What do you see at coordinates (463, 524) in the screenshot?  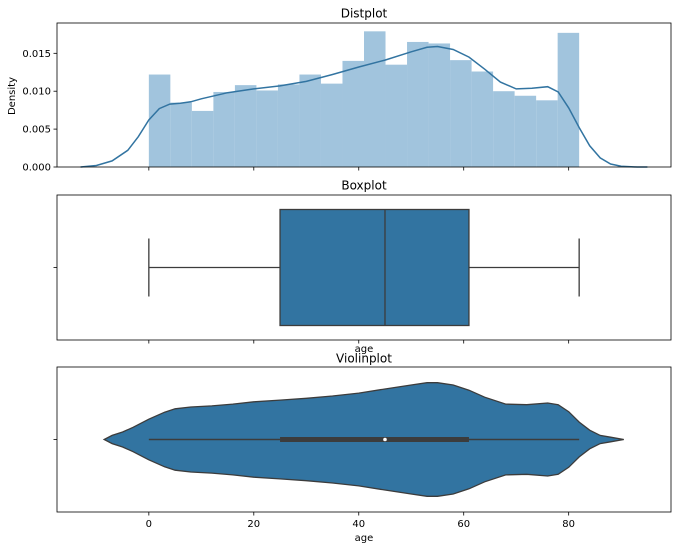 I see `x-tick-label: 60` at bounding box center [463, 524].